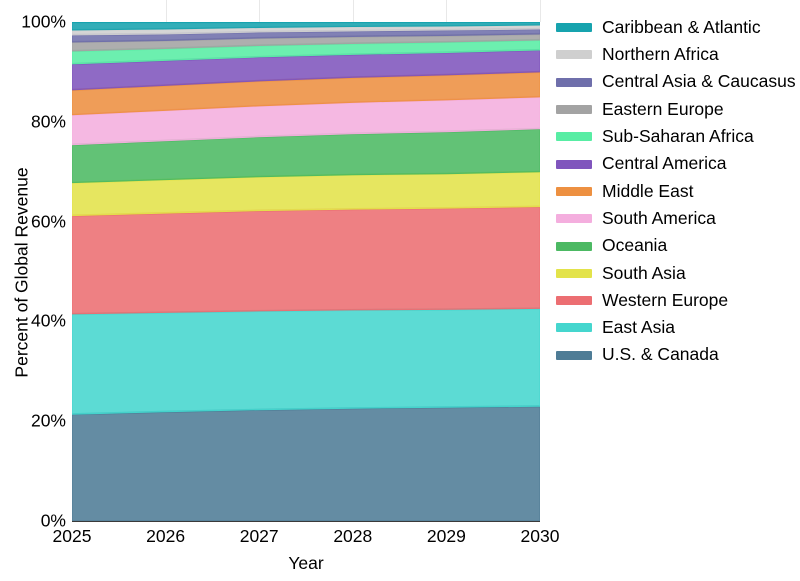 This screenshot has height=581, width=800. Describe the element at coordinates (43, 21) in the screenshot. I see `y-tick-label: 100%` at that location.